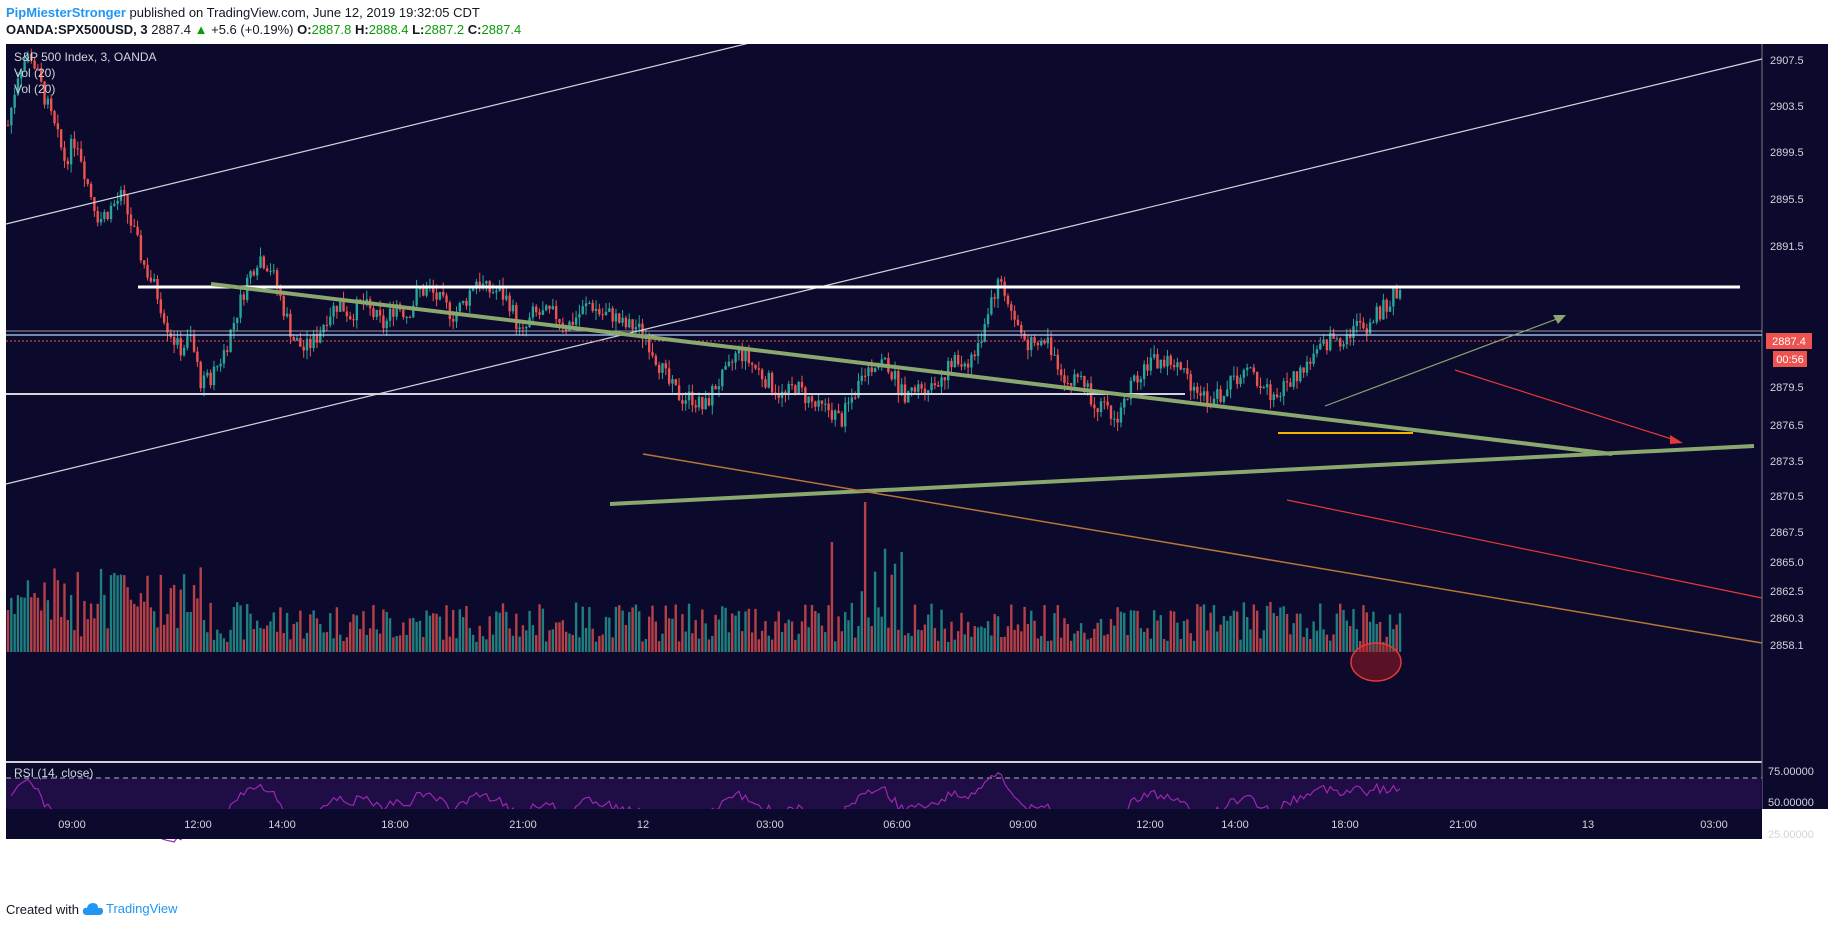  I want to click on brown-channel-line, so click(1202, 548).